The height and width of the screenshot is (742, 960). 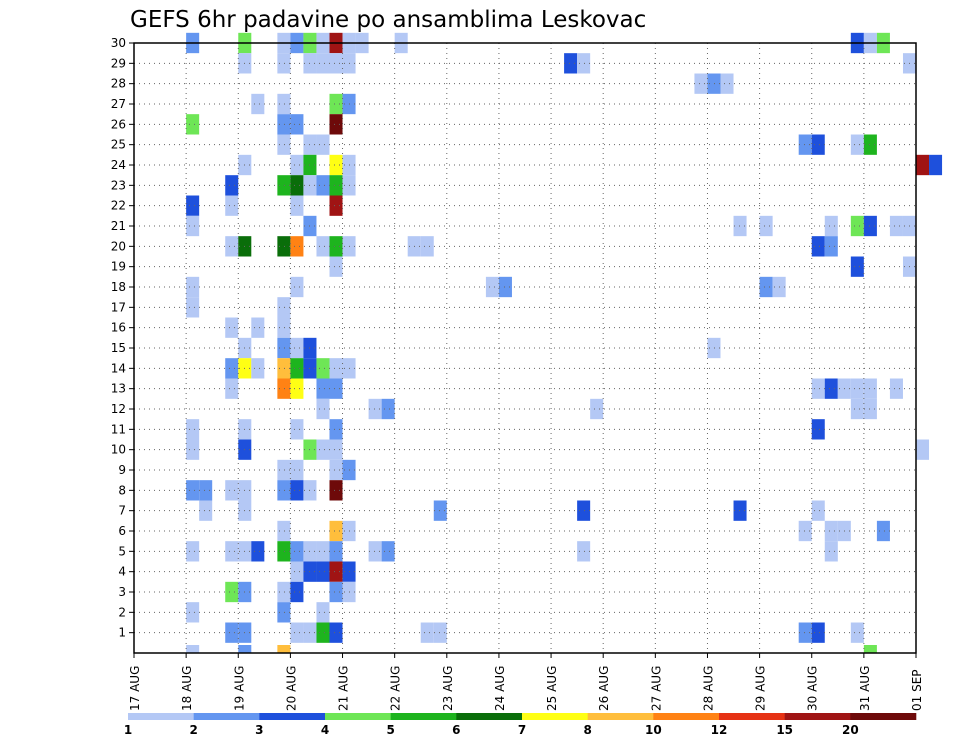 What do you see at coordinates (917, 690) in the screenshot?
I see `x-tick-label: 01 SEP` at bounding box center [917, 690].